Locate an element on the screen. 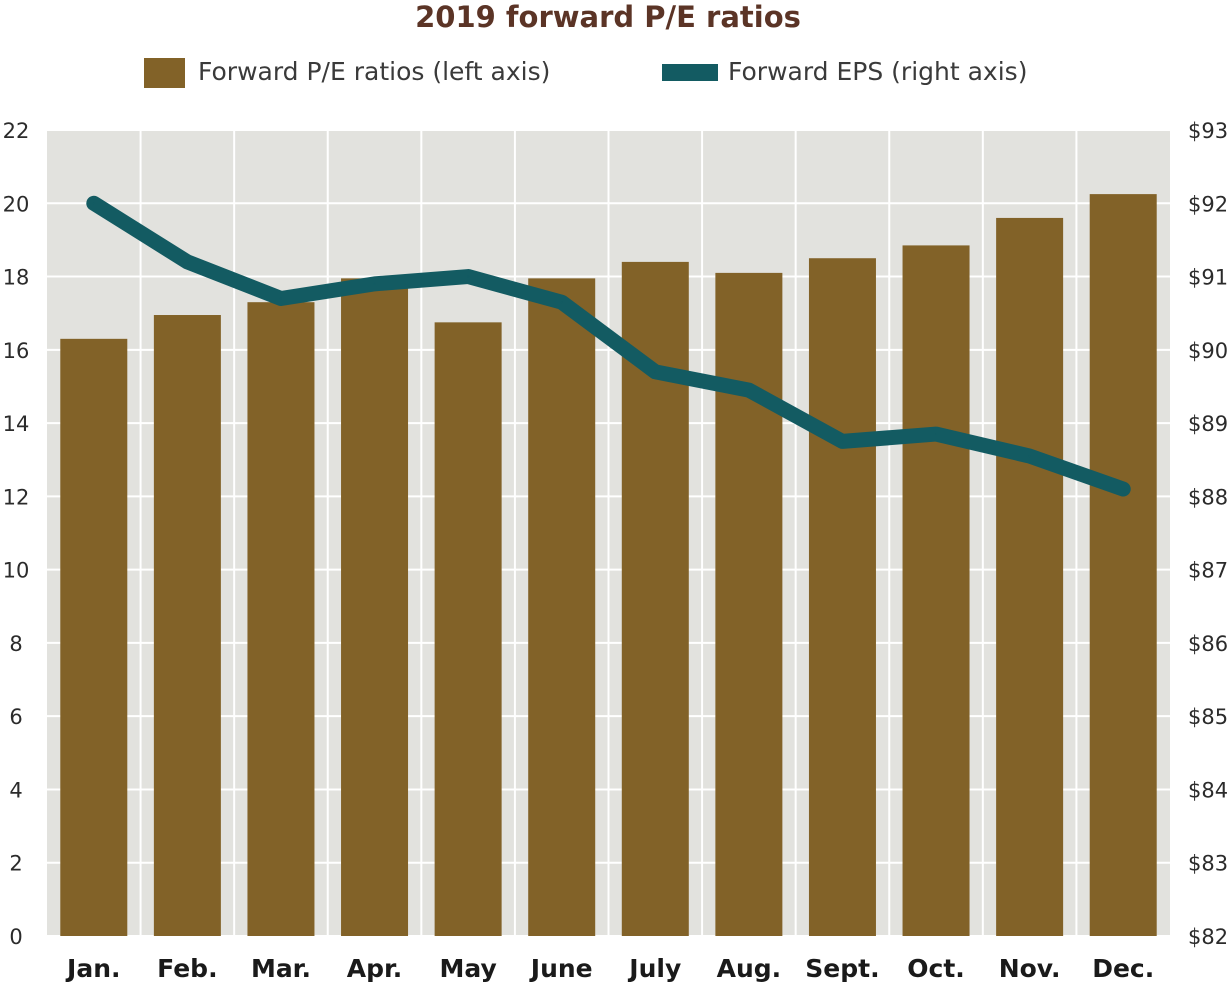 The width and height of the screenshot is (1232, 988). right-tick-label: $82 is located at coordinates (1208, 937).